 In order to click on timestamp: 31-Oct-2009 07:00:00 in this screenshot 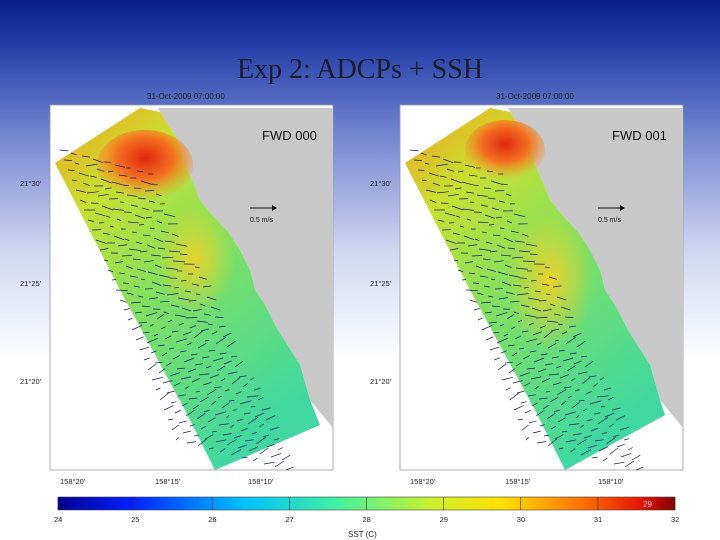, I will do `click(535, 96)`.